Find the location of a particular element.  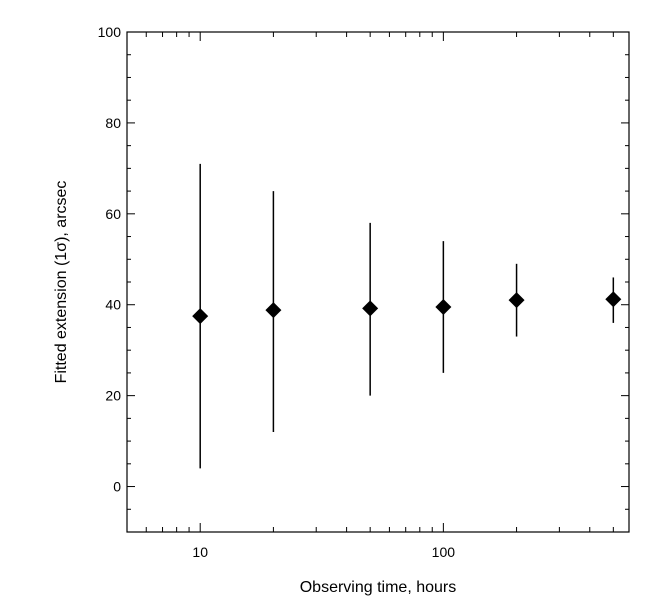

x-axis-title: Observing time, hours is located at coordinates (378, 587).